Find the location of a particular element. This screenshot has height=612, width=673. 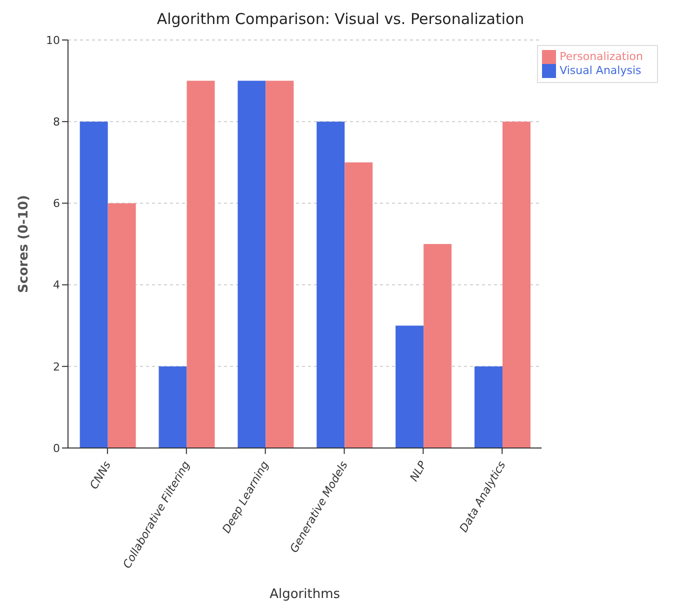

y-axis-title: Scores (0-10) is located at coordinates (24, 244).